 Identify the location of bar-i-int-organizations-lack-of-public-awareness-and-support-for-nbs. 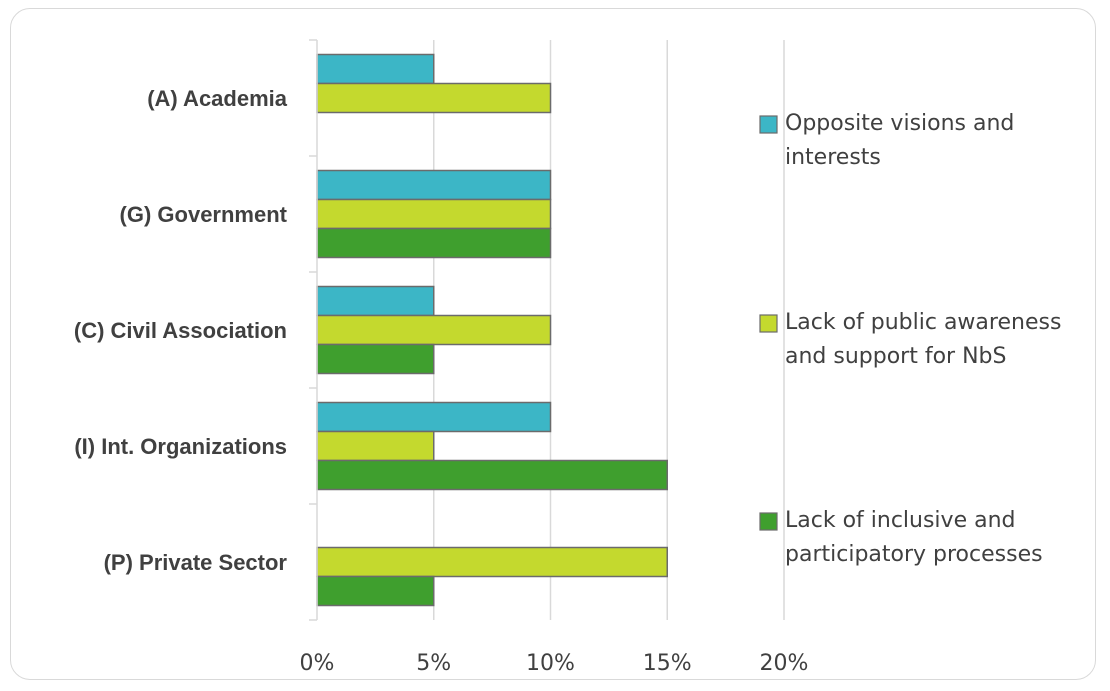
(375, 446).